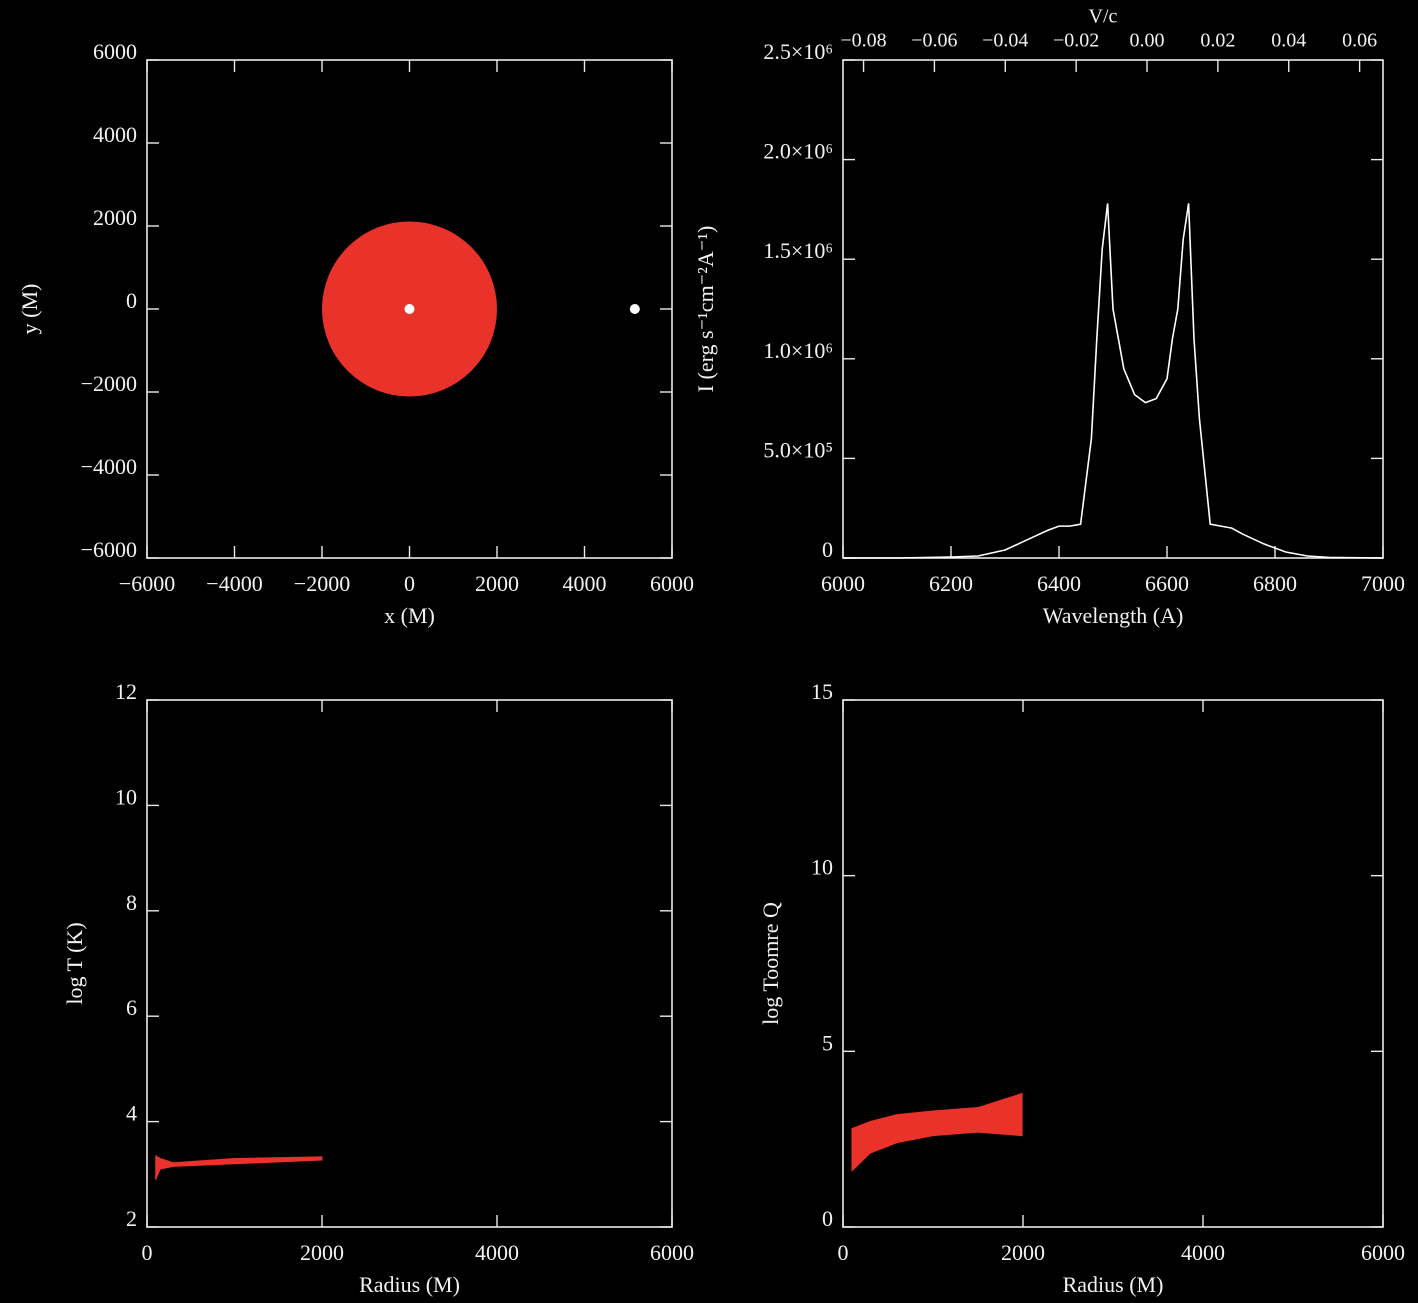 The height and width of the screenshot is (1303, 1418). What do you see at coordinates (1059, 583) in the screenshot?
I see `x-tick-label: 6400` at bounding box center [1059, 583].